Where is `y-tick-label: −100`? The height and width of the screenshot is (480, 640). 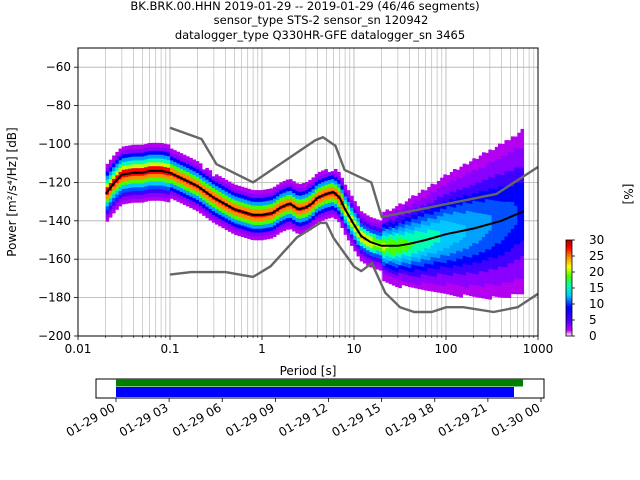
y-tick-label: −100 is located at coordinates (54, 144).